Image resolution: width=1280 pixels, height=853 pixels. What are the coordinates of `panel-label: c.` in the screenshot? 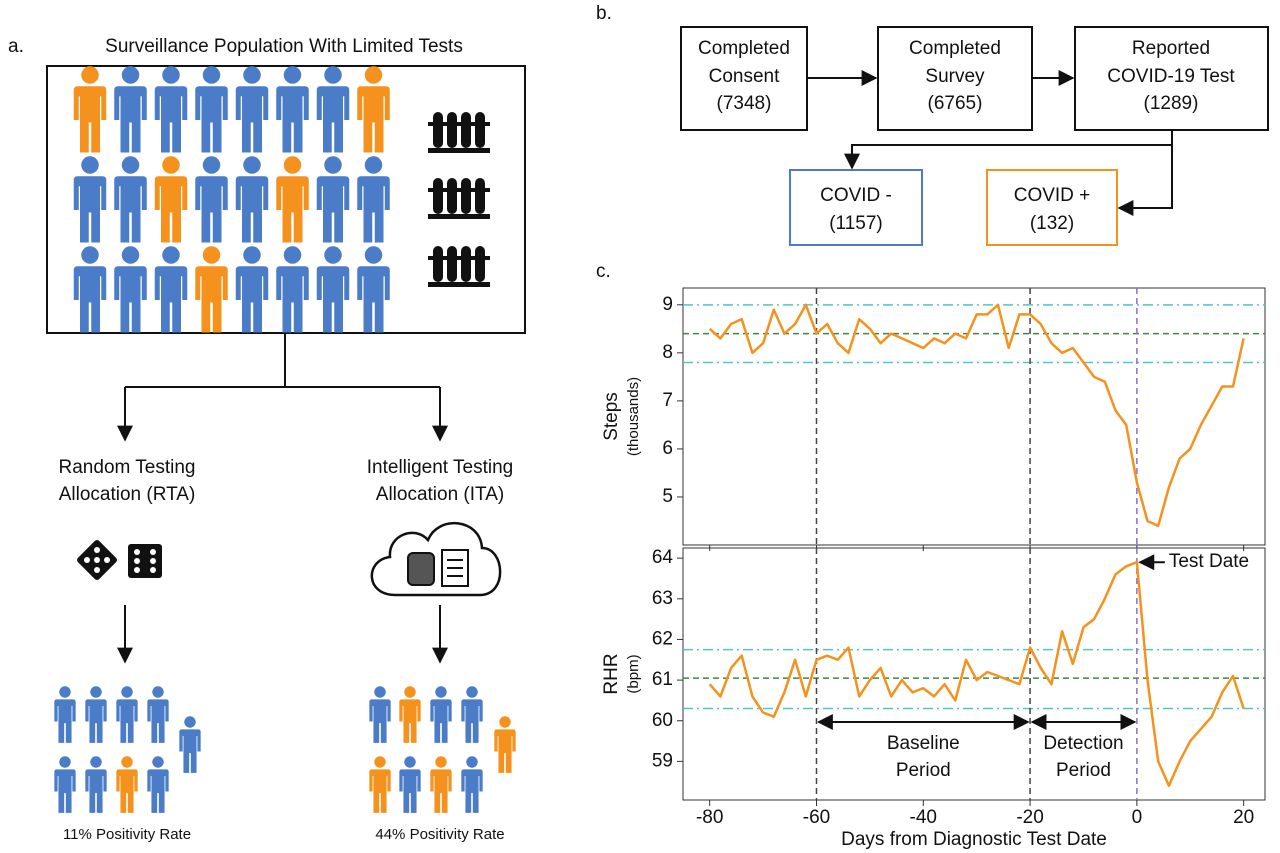 It's located at (603, 271).